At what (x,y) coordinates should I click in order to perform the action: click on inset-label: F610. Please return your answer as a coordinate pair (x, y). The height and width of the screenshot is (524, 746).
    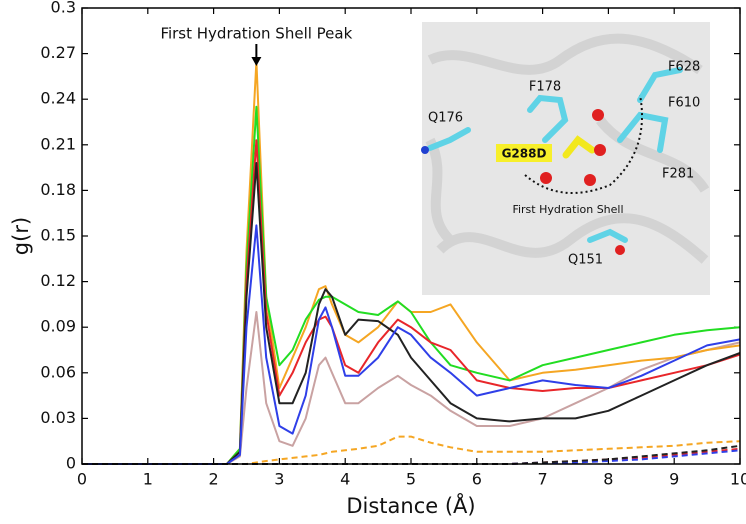
    Looking at the image, I should click on (684, 103).